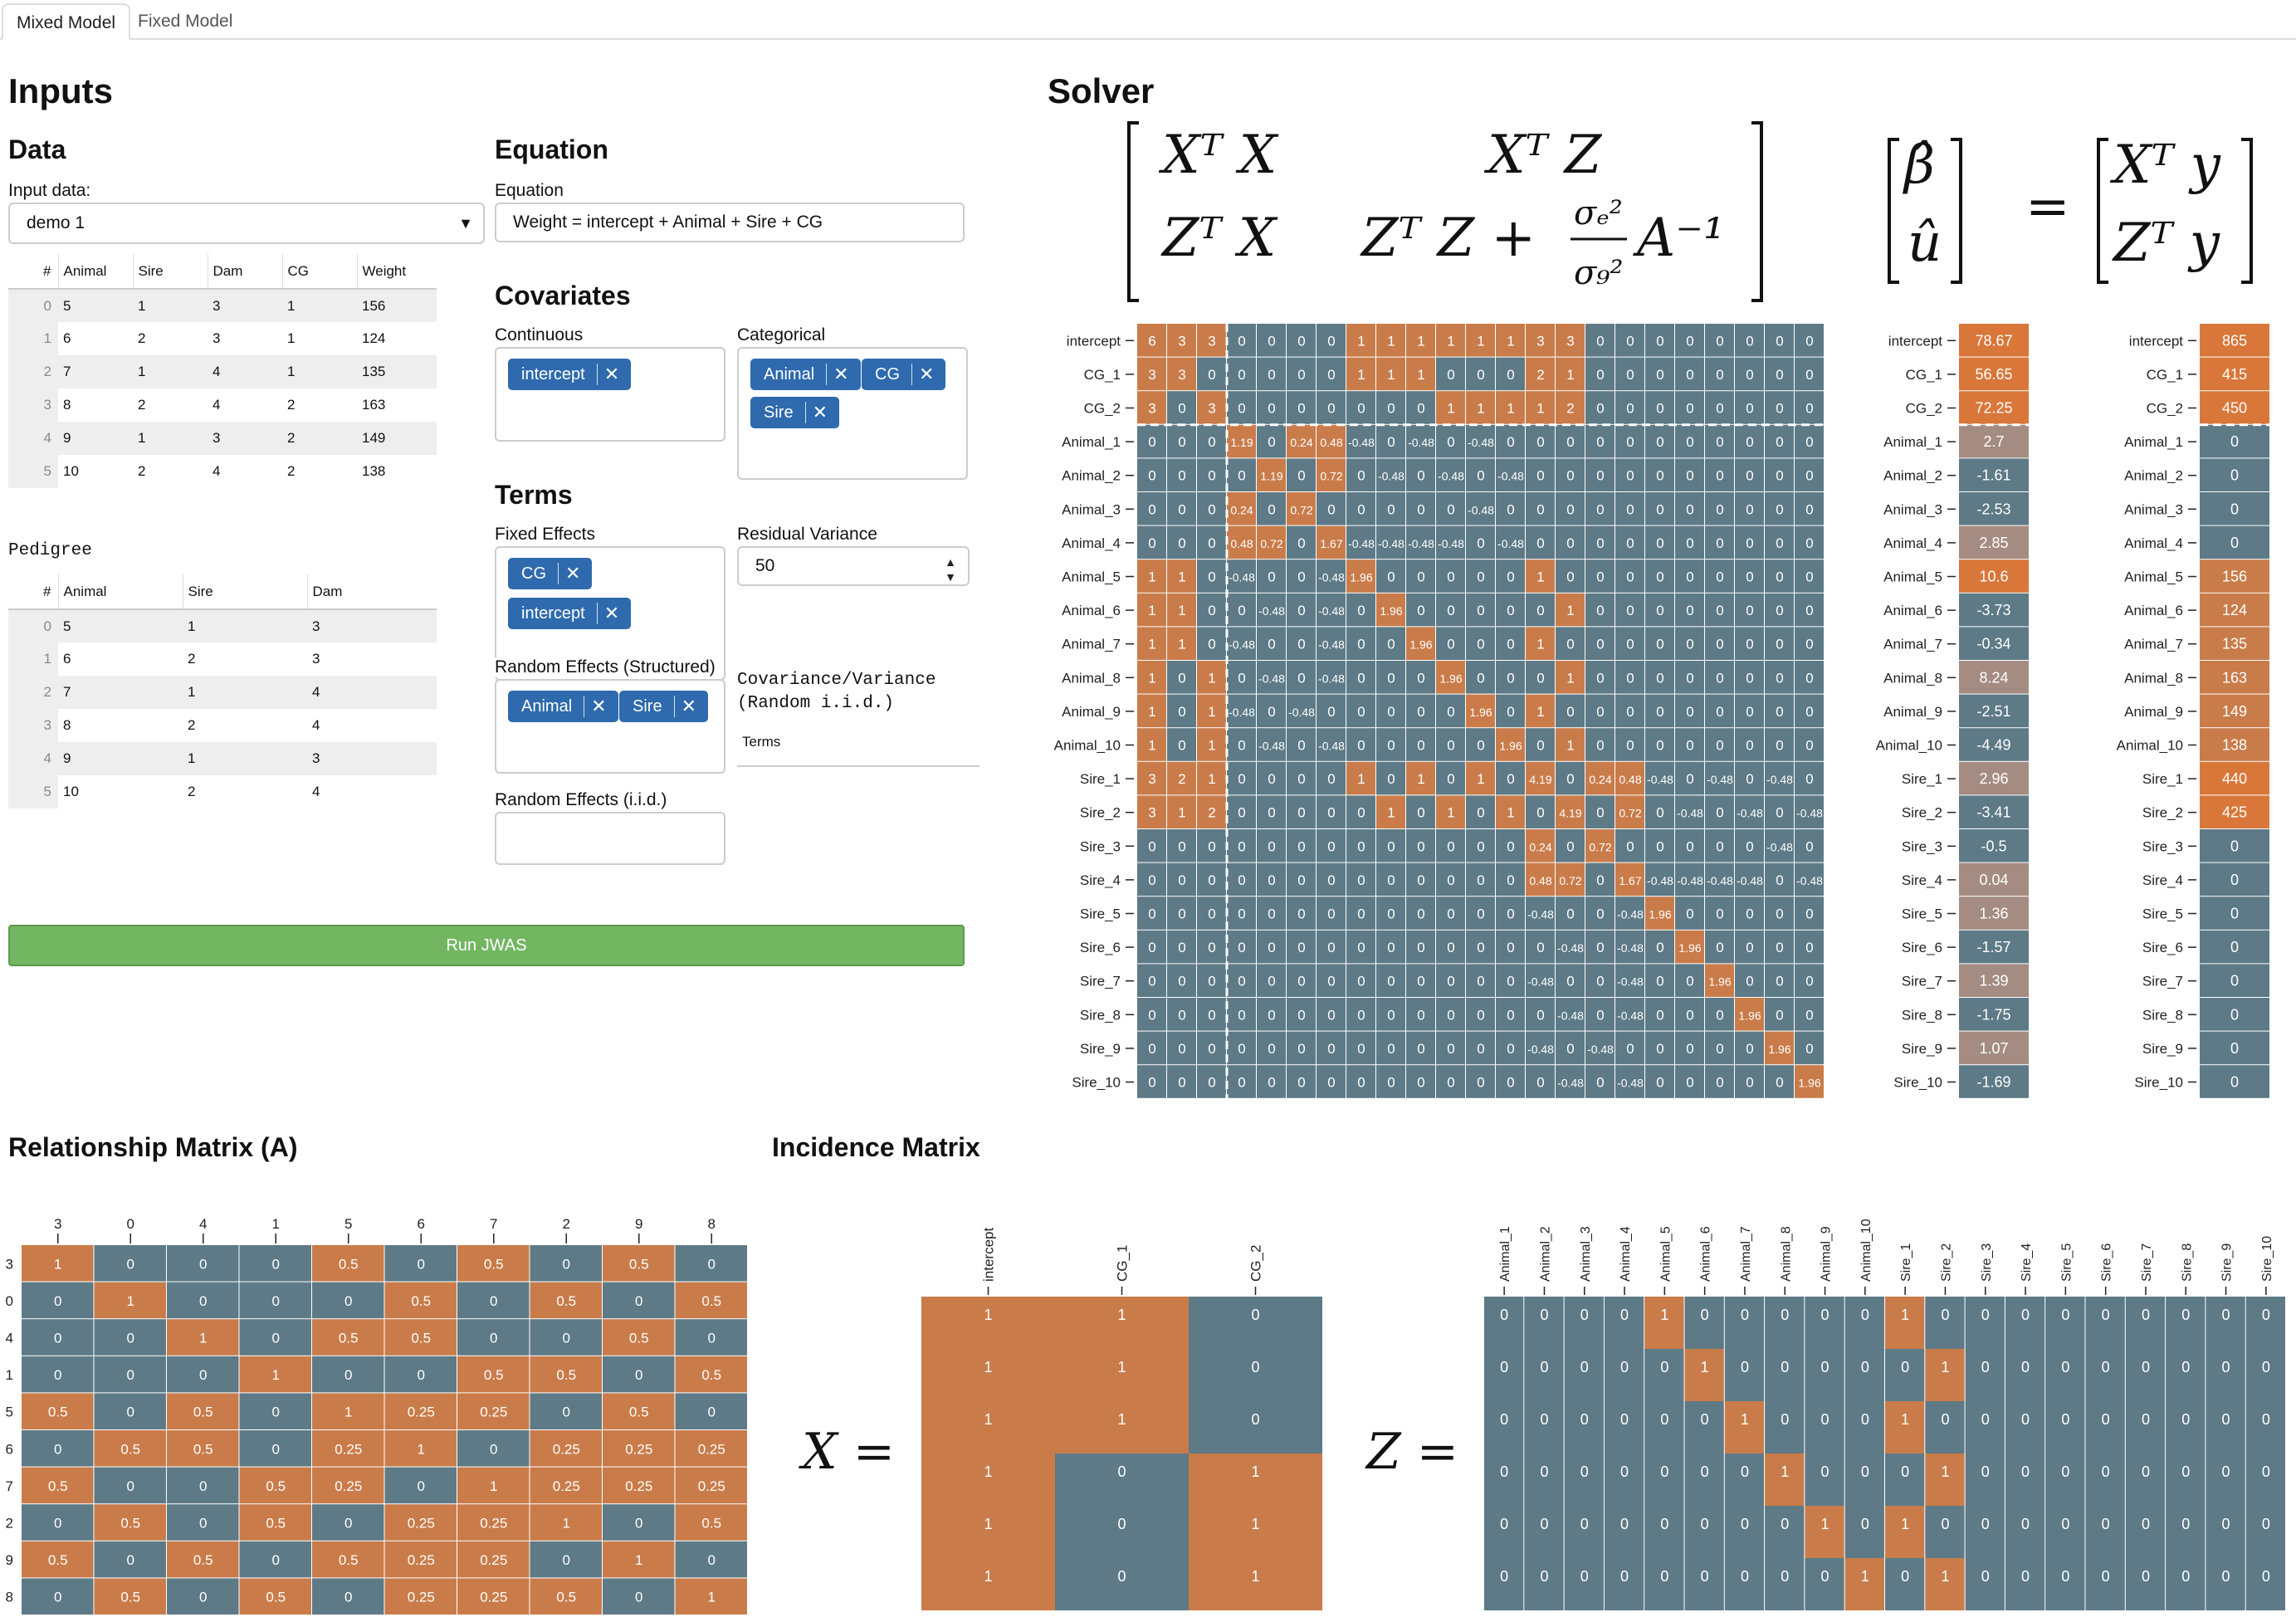 The image size is (2296, 1622). Describe the element at coordinates (2234, 576) in the screenshot. I see `rhs-cell` at that location.